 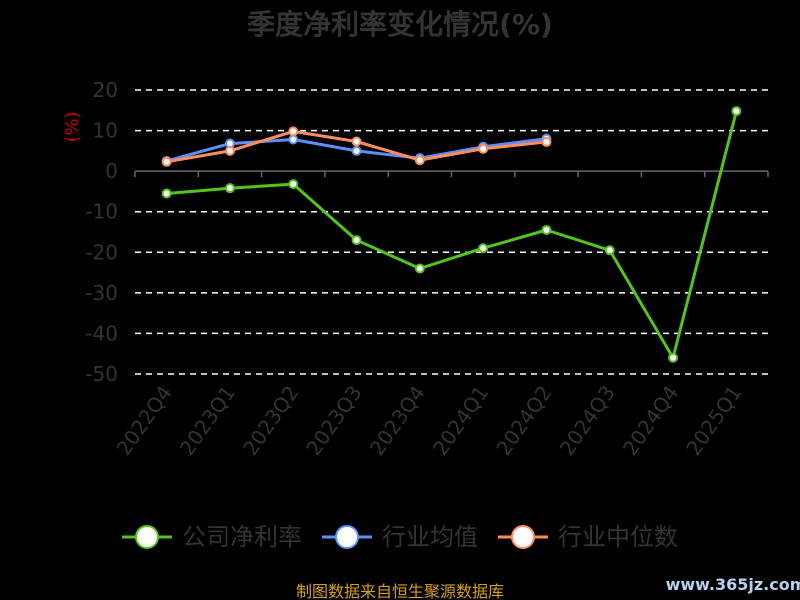 I want to click on legend-item: 行业中位数, so click(x=588, y=537).